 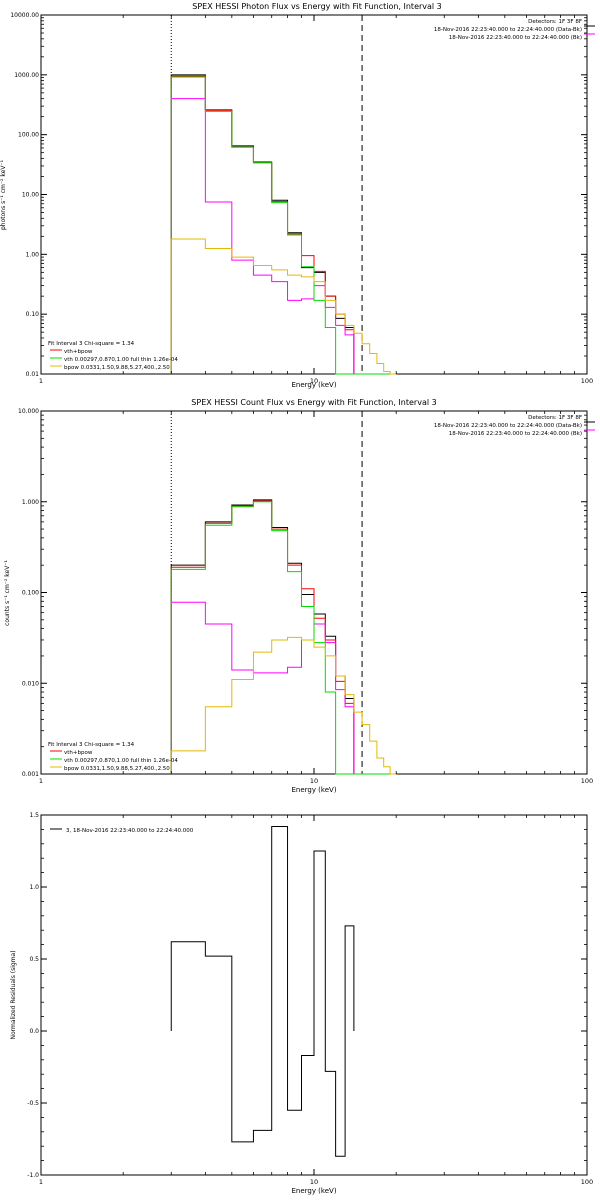 I want to click on photon-flux-y-tick-label: 10.00, so click(x=30, y=195).